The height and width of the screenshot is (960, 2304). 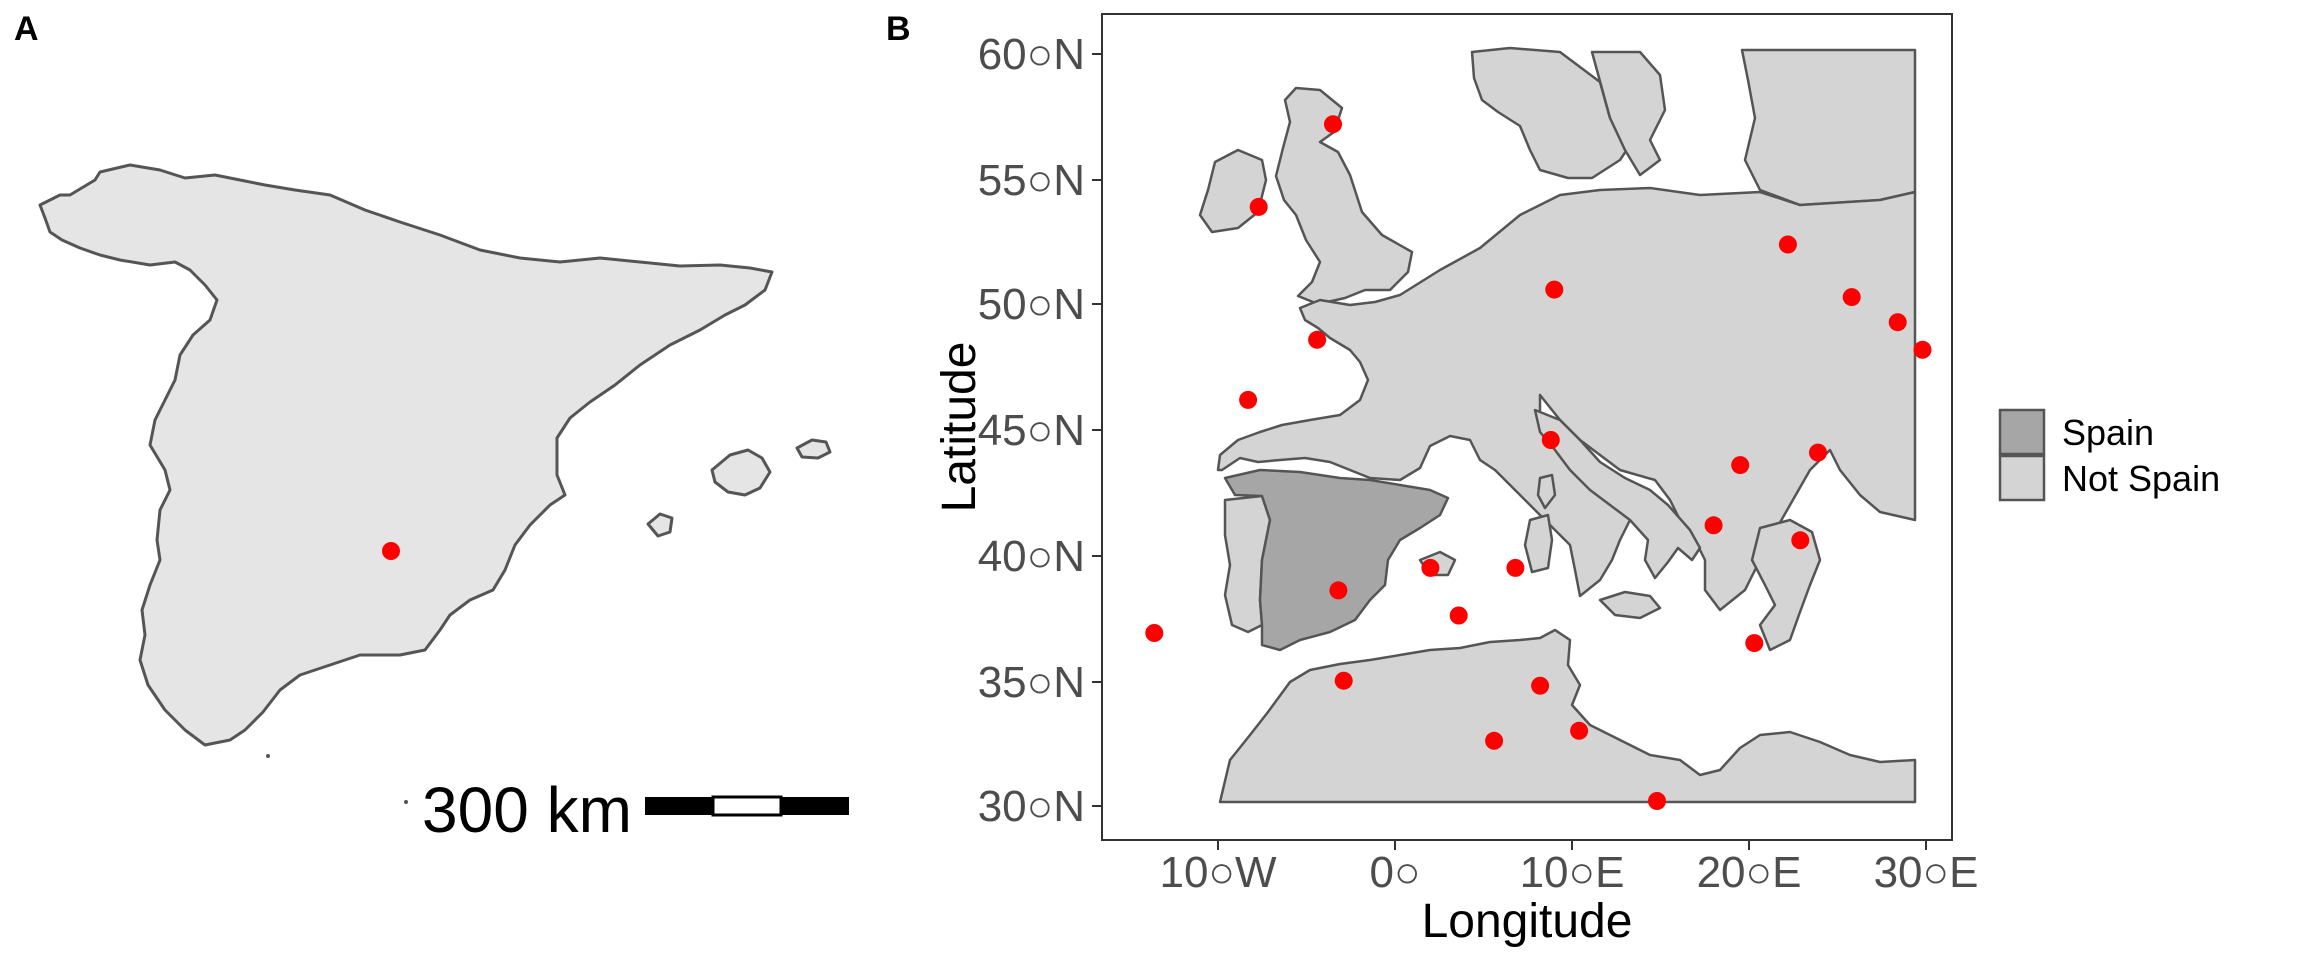 What do you see at coordinates (1031, 304) in the screenshot?
I see `y-tick-label: 50○N` at bounding box center [1031, 304].